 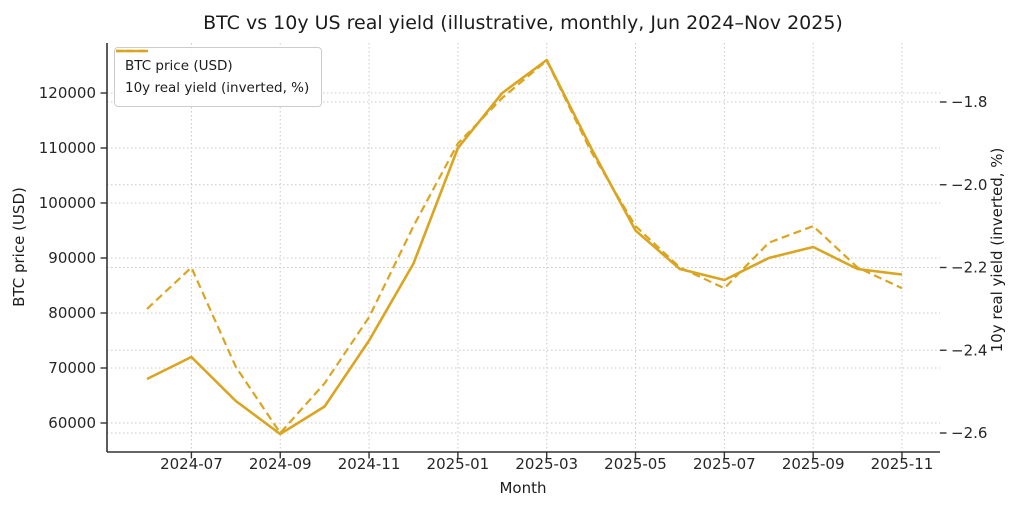 I want to click on x-tick-label: 2024-09, so click(x=280, y=464).